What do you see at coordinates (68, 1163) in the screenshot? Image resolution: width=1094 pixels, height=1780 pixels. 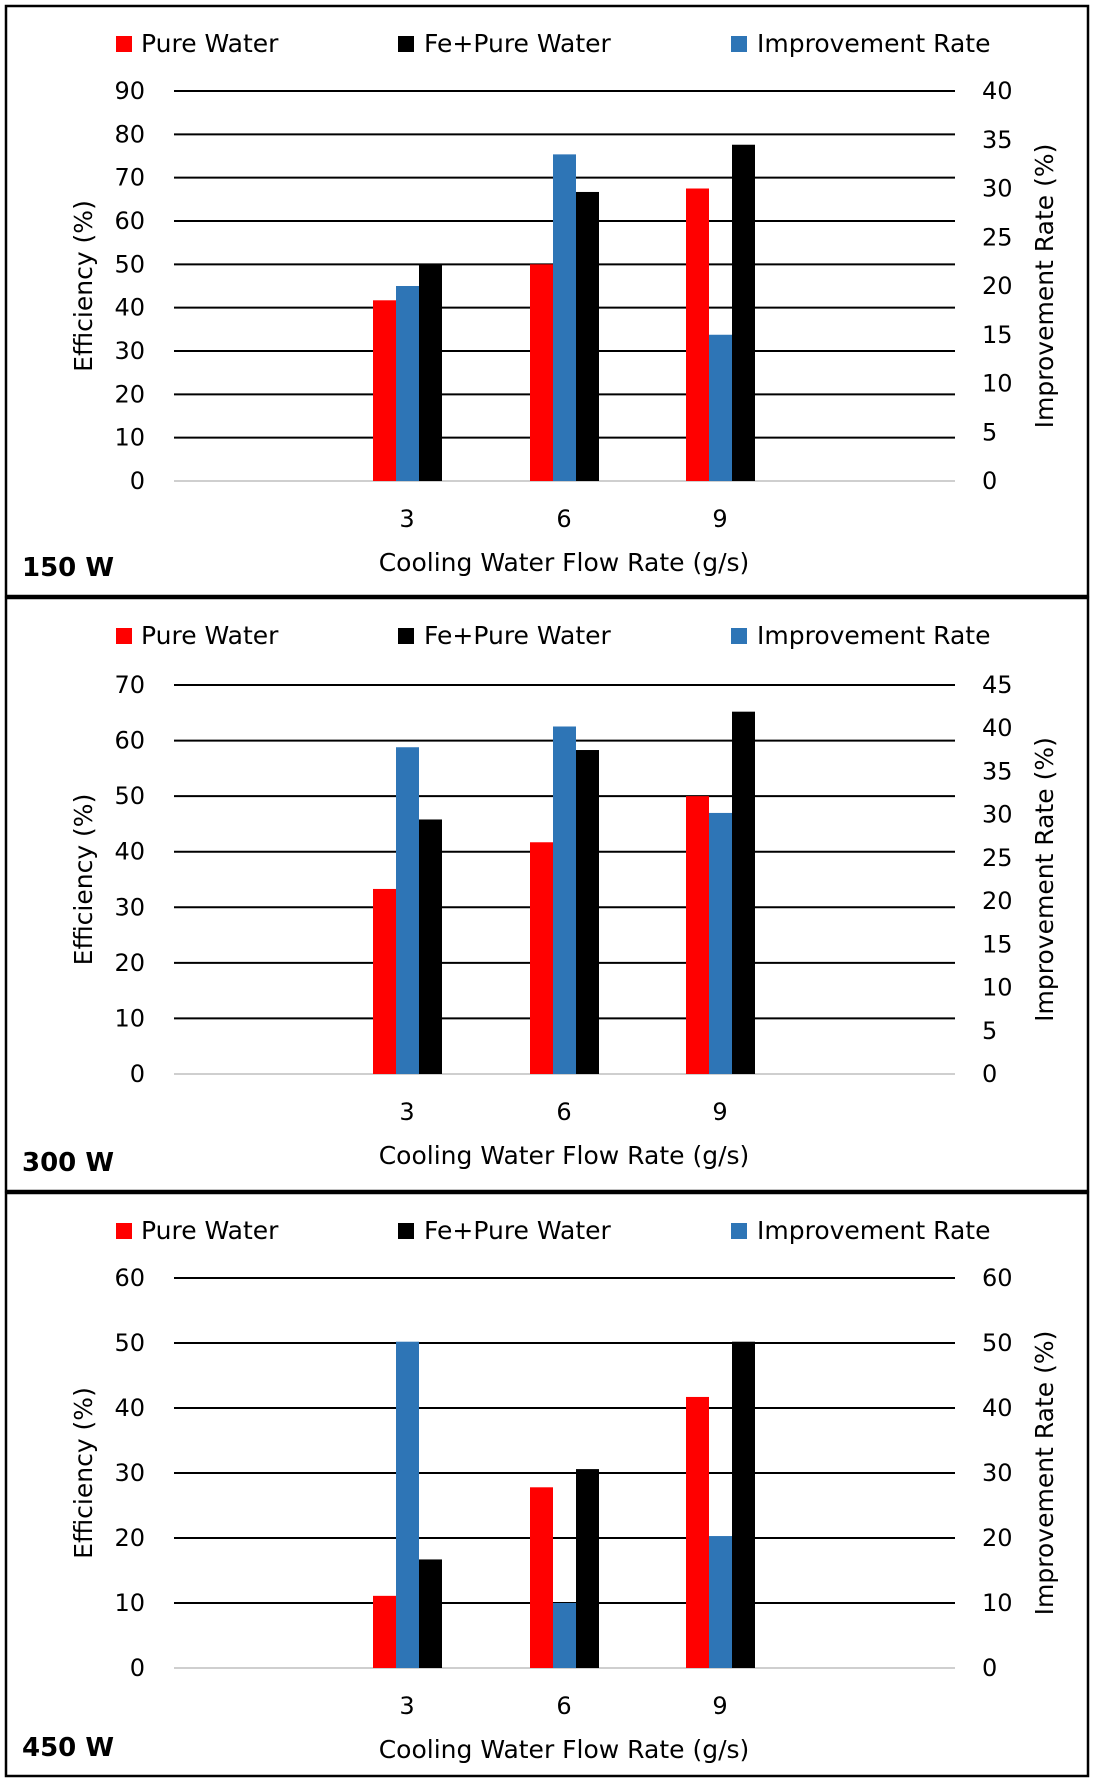 I see `panel-label: 300 W` at bounding box center [68, 1163].